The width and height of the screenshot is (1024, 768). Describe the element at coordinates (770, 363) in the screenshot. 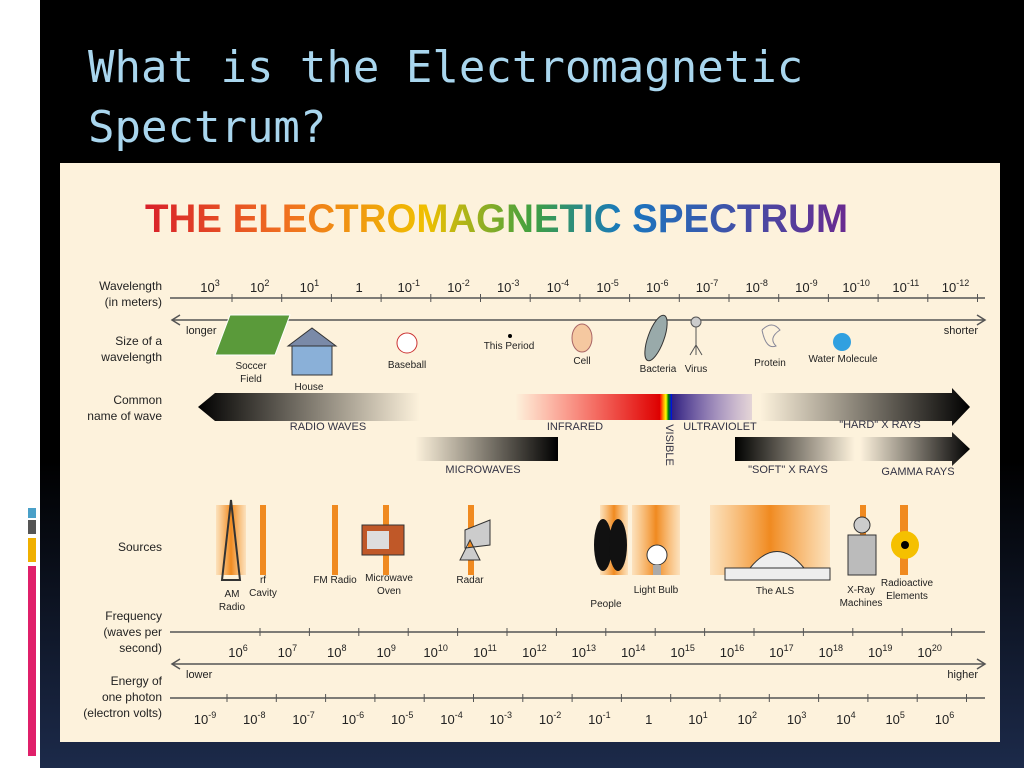

I see `size-label: Protein` at that location.